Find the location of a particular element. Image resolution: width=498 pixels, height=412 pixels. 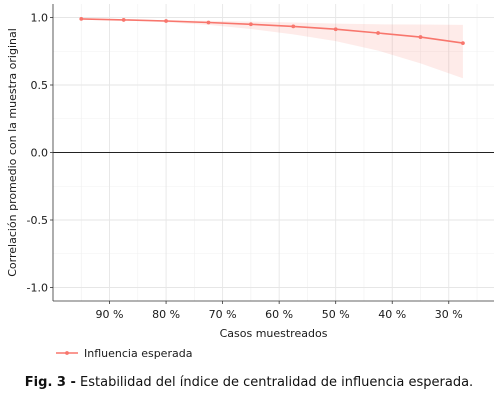

series-line is located at coordinates (272, 31).